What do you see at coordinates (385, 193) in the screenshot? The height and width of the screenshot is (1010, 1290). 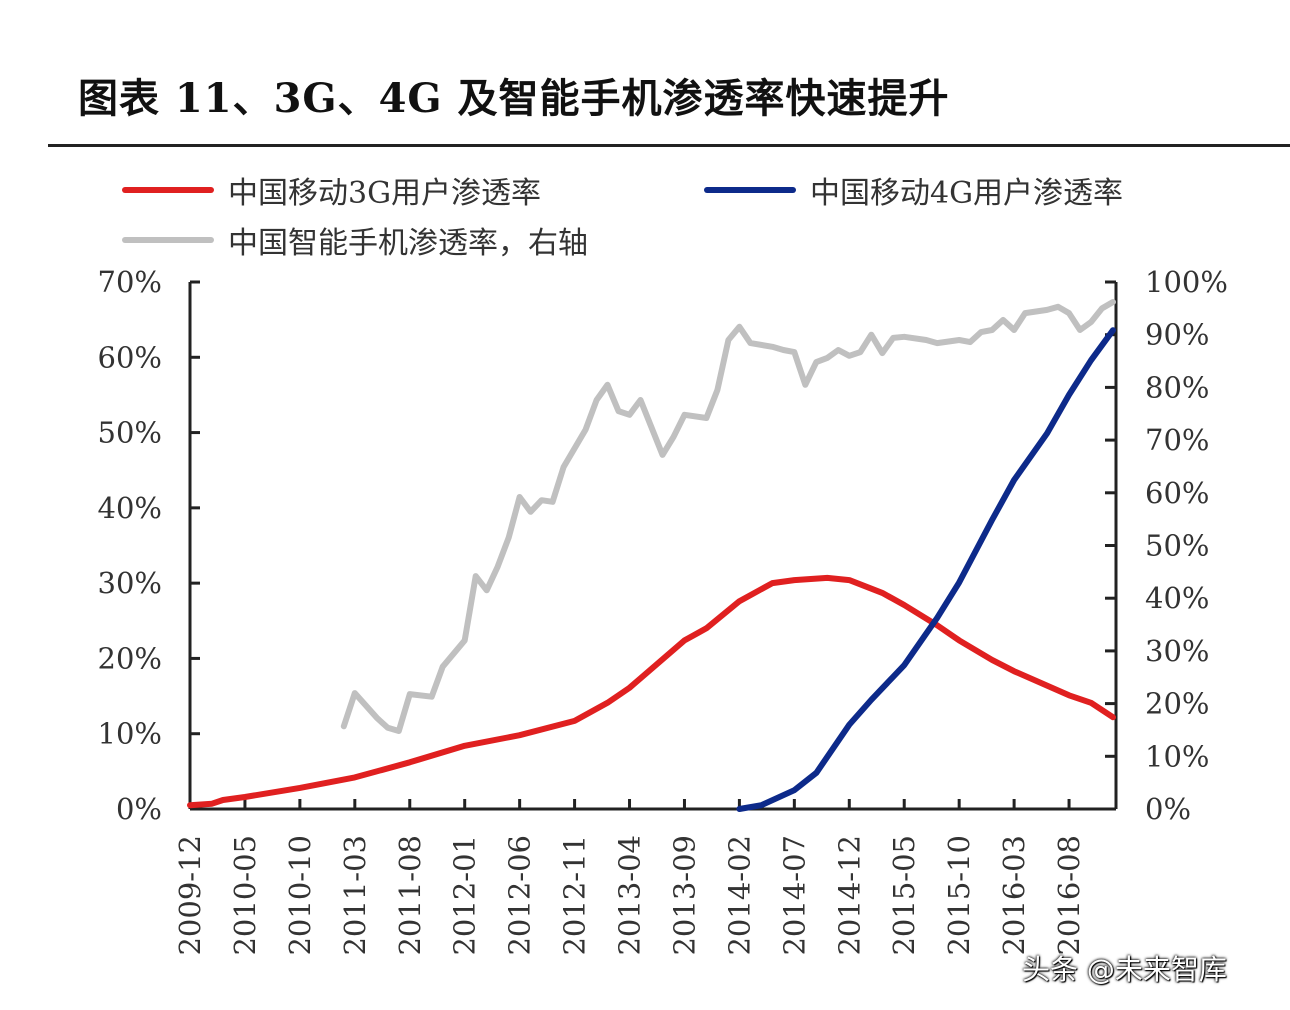 I see `legend-label-3g: 中国移动3G用户渗透率` at bounding box center [385, 193].